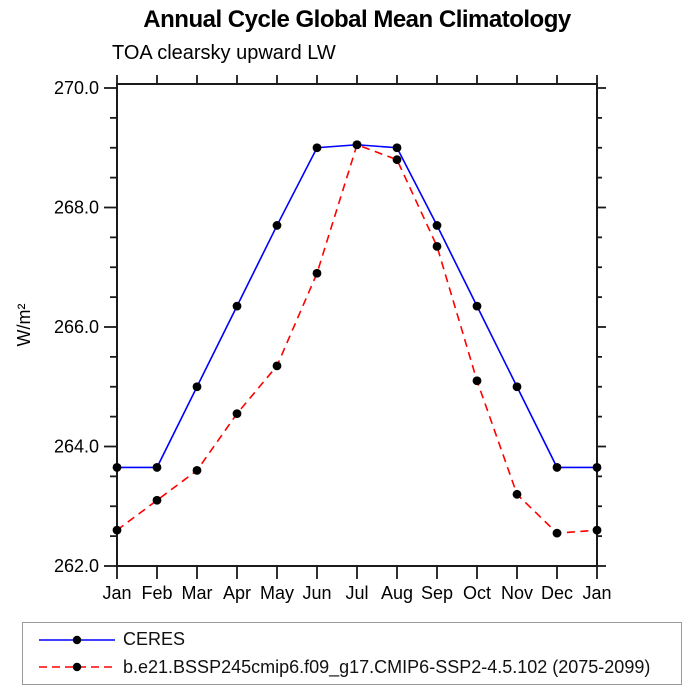 This screenshot has width=700, height=700. Describe the element at coordinates (557, 593) in the screenshot. I see `x-tick-label: Dec` at that location.